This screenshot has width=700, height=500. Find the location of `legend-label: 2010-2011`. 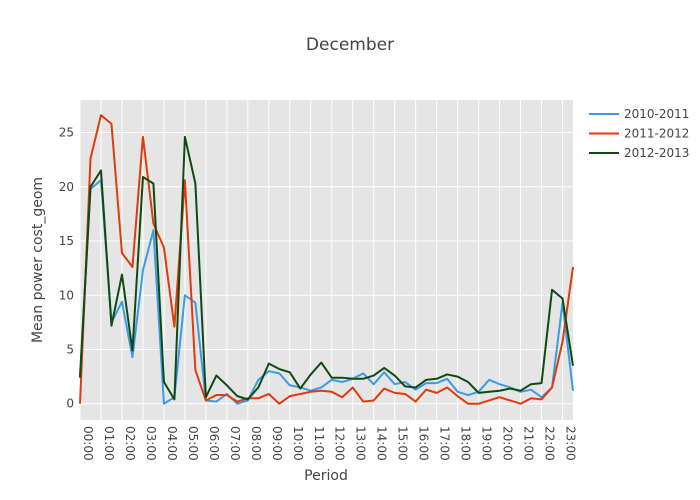

legend-label: 2010-2011 is located at coordinates (656, 114).